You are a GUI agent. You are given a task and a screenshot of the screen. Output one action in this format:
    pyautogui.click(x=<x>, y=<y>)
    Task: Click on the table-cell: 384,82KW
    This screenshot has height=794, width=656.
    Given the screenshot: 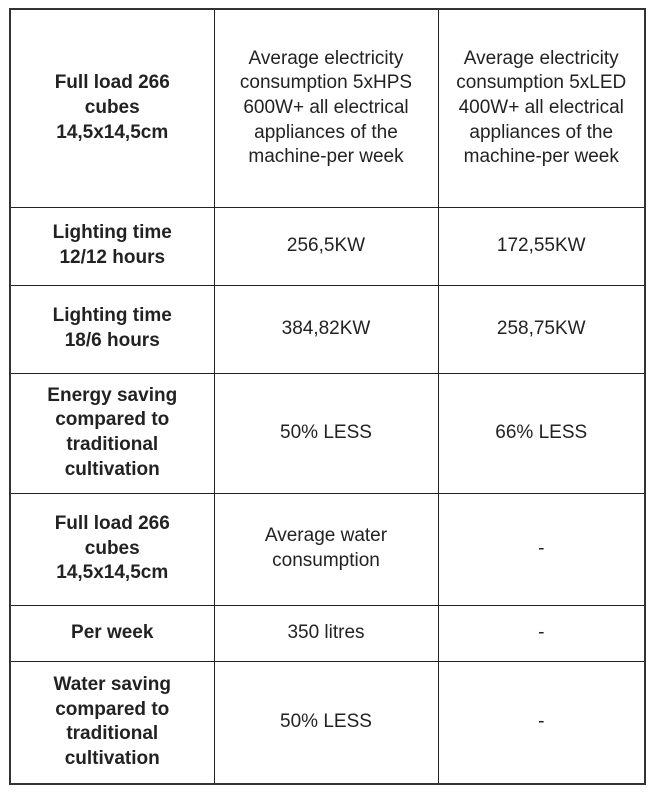 What is the action you would take?
    pyautogui.click(x=326, y=329)
    